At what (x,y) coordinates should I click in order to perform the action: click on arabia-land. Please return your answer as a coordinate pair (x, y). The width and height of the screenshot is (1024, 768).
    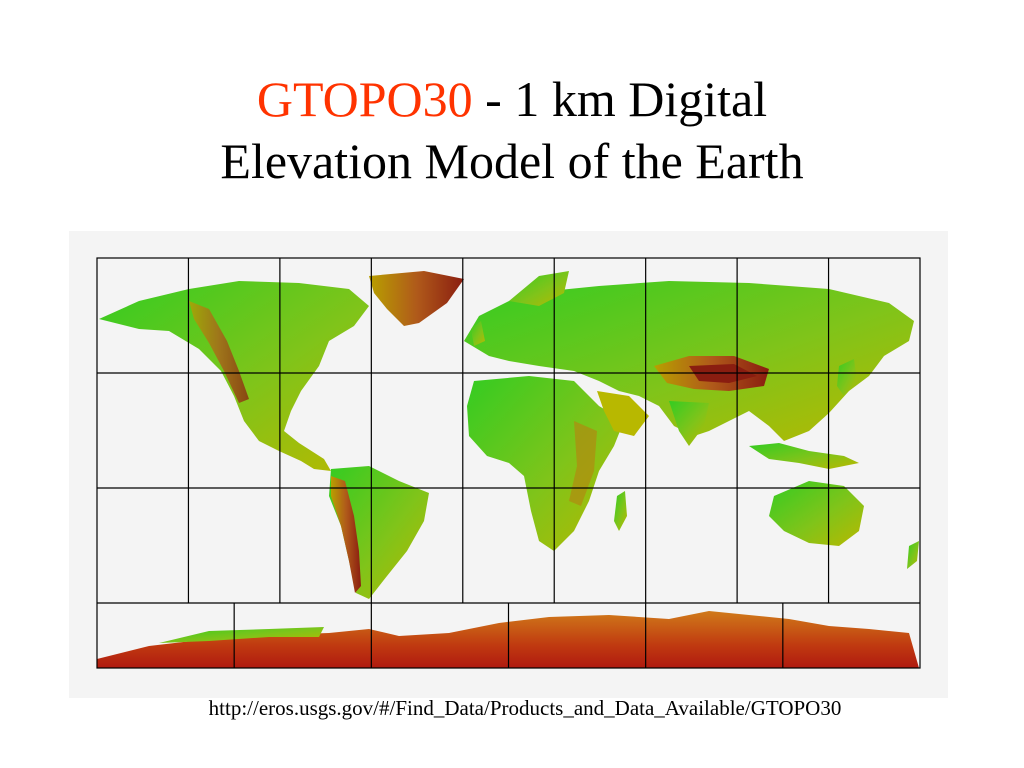
    Looking at the image, I should click on (623, 413).